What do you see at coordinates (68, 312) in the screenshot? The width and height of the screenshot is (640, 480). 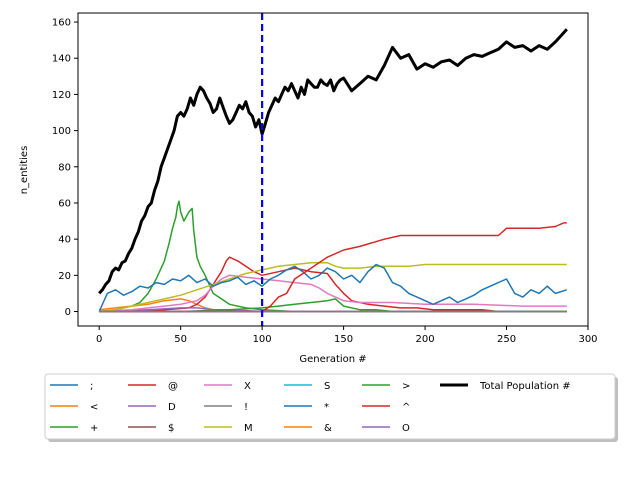 I see `y-tick-label: 0` at bounding box center [68, 312].